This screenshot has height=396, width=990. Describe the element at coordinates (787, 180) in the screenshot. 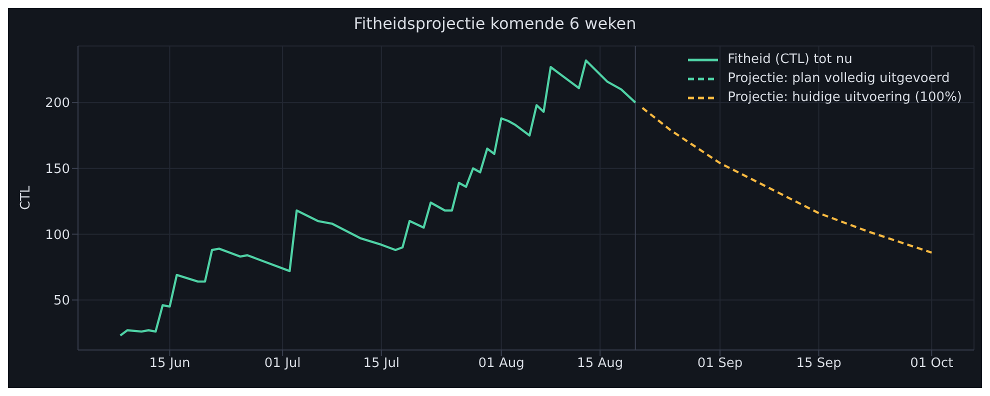

I see `line-series` at that location.